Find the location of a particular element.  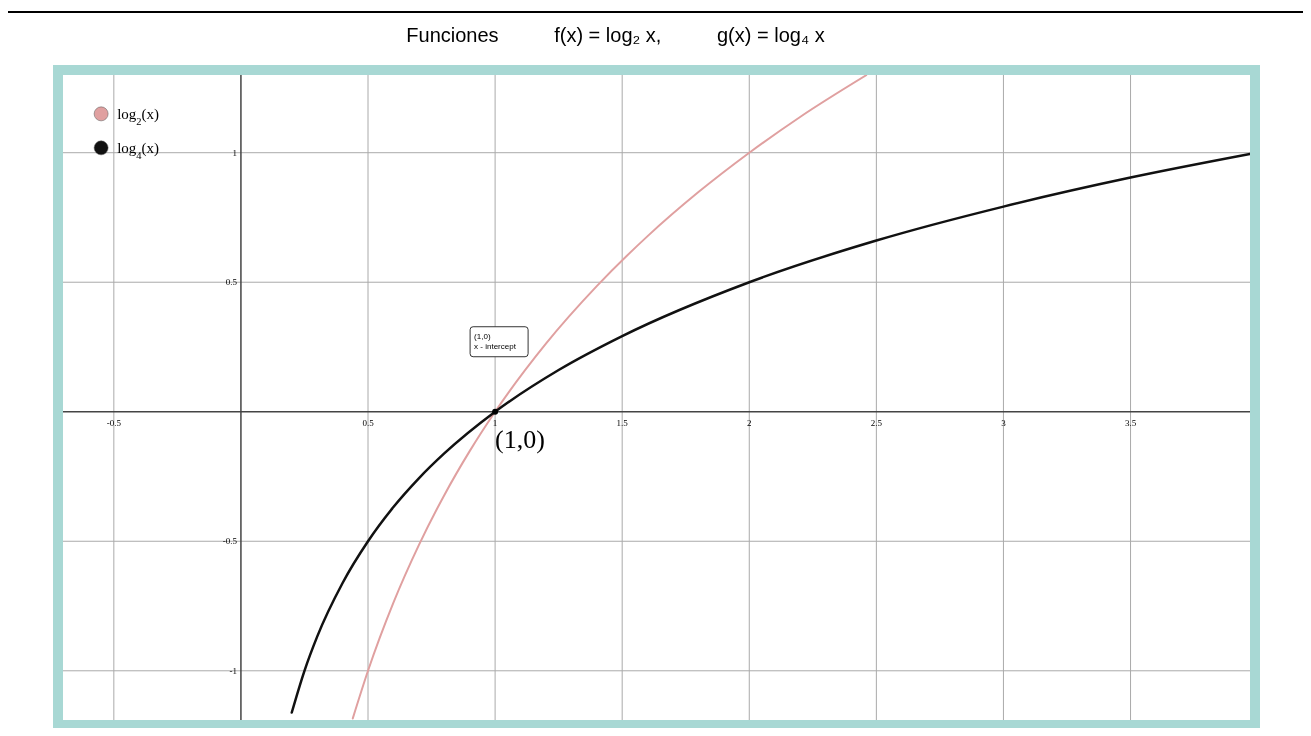

chart-title: Funciones f(x) = log₂ x, g(x) = log₄ x is located at coordinates (615, 35).